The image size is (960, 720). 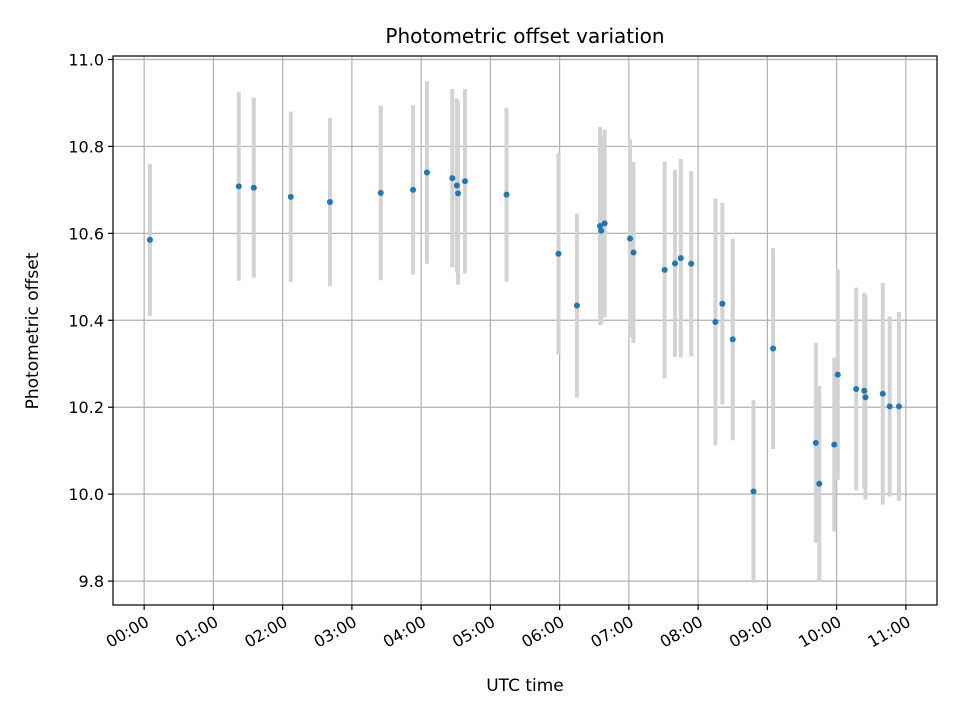 I want to click on x-axis-label: UTC time, so click(x=525, y=686).